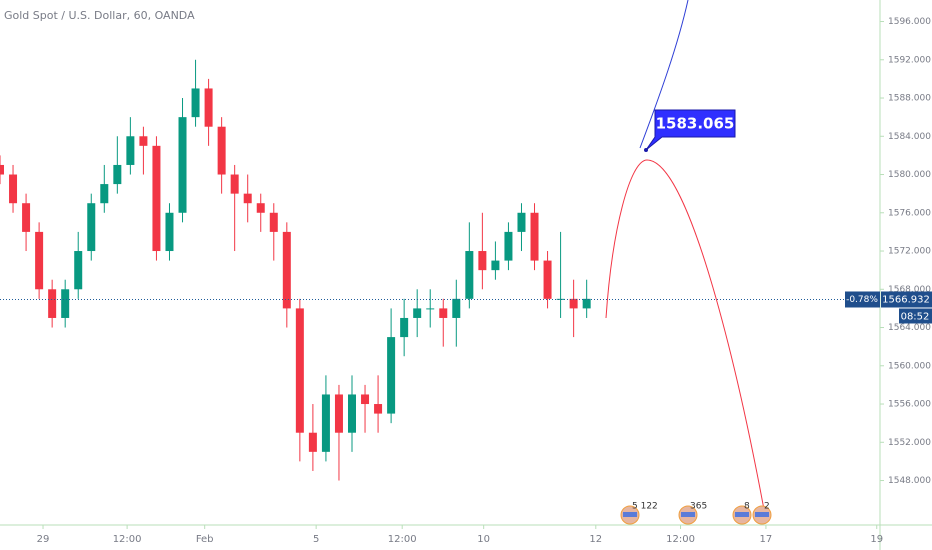 This screenshot has height=550, width=932. I want to click on change-label: -0.78%, so click(862, 300).